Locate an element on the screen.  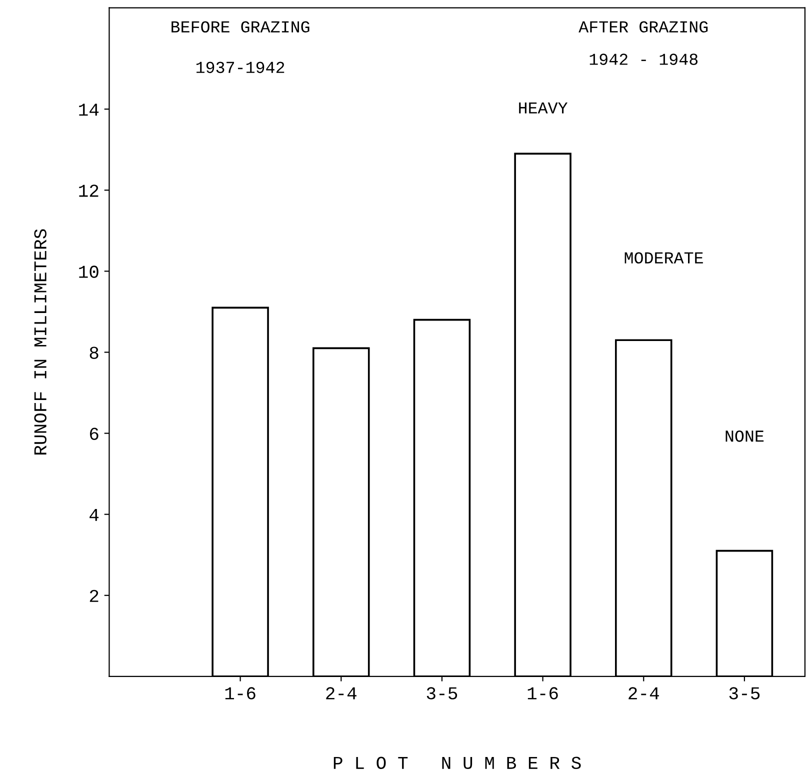
y-tick-label: 10 is located at coordinates (88, 272).